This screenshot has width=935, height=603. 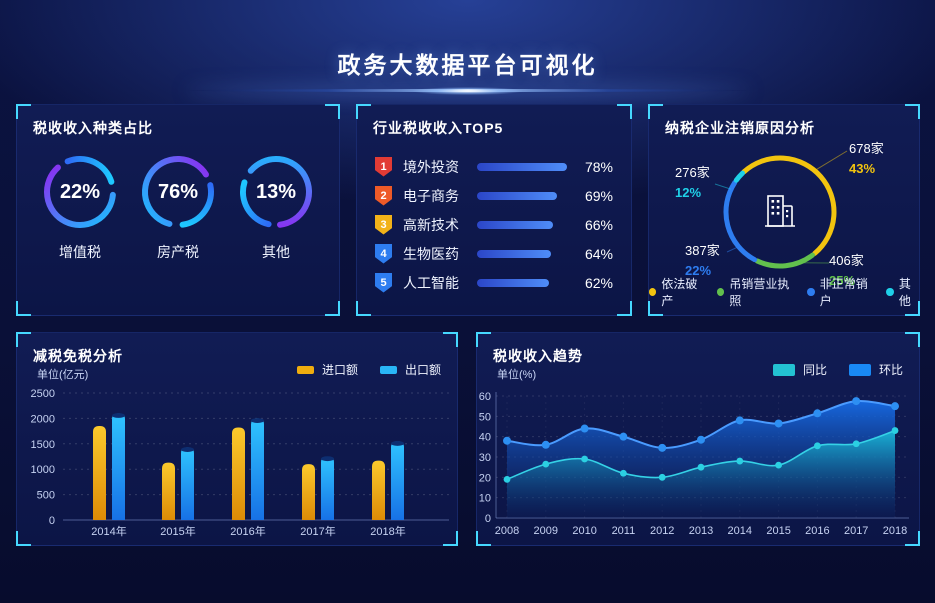 What do you see at coordinates (866, 148) in the screenshot?
I see `callout-count: 678家` at bounding box center [866, 148].